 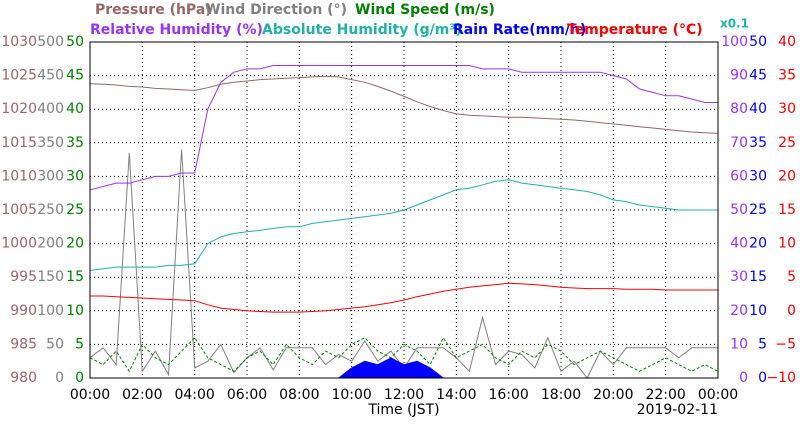 What do you see at coordinates (19, 143) in the screenshot?
I see `y-tick-label: 1015` at bounding box center [19, 143].